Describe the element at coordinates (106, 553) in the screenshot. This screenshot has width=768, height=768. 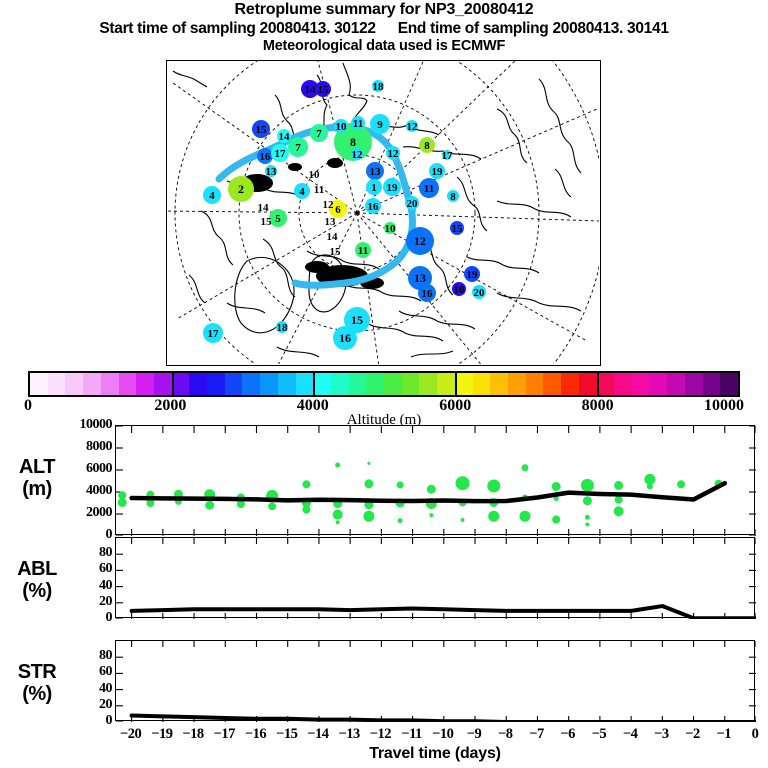
I see `ytick-label: 80` at that location.